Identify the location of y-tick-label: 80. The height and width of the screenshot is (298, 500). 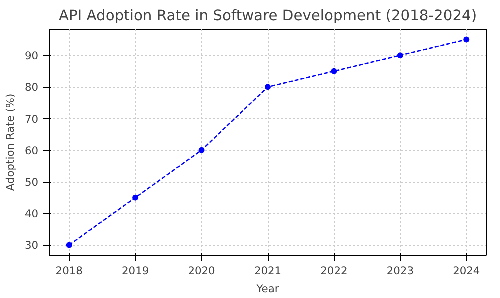
(31, 87).